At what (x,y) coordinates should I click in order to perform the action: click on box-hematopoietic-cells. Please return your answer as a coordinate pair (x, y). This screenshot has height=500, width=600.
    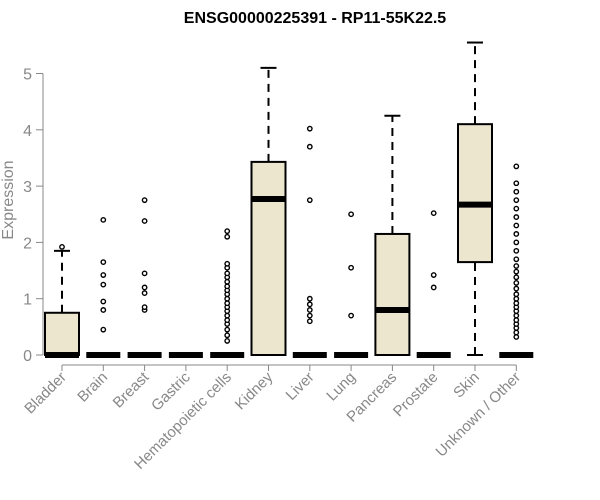
    Looking at the image, I should click on (227, 293).